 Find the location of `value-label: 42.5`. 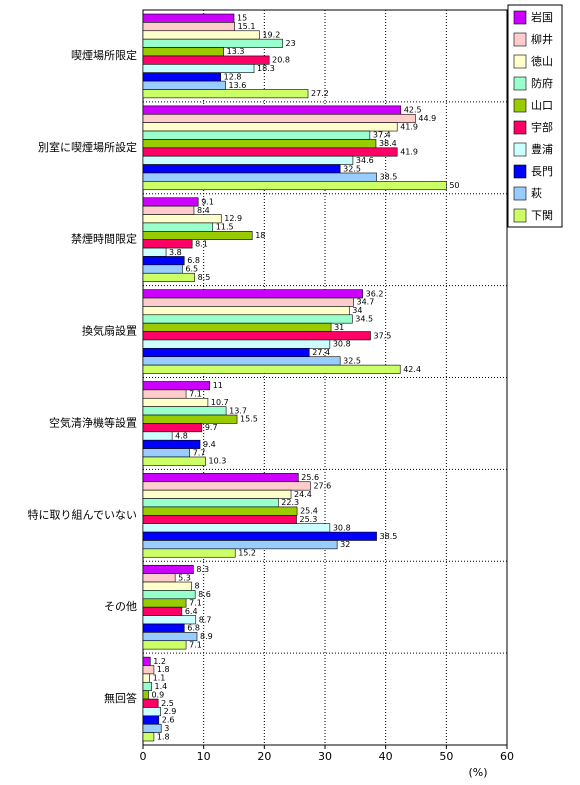

value-label: 42.5 is located at coordinates (413, 110).